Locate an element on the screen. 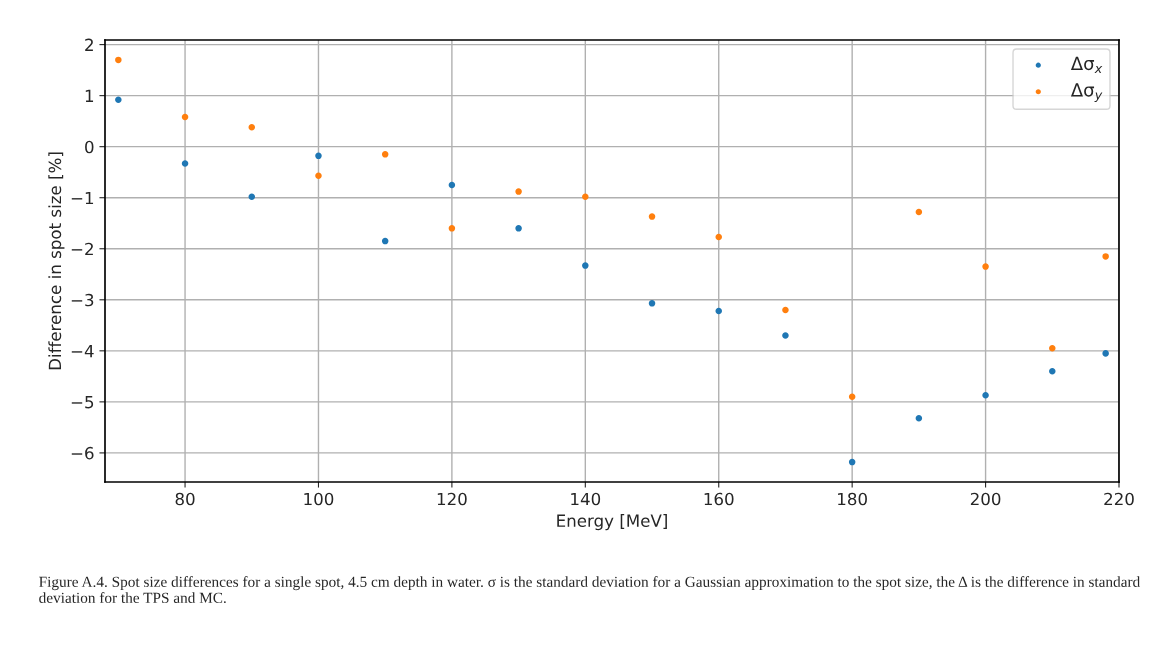 The image size is (1171, 646). text: Figure A.4. Spot size differences for a single spot, 4.5 cm depth in water. σ is the standard deviation for a Gaussian approximation to the spot size, the Δ is the difference in standard deviation for the TPS and MC. is located at coordinates (590, 590).